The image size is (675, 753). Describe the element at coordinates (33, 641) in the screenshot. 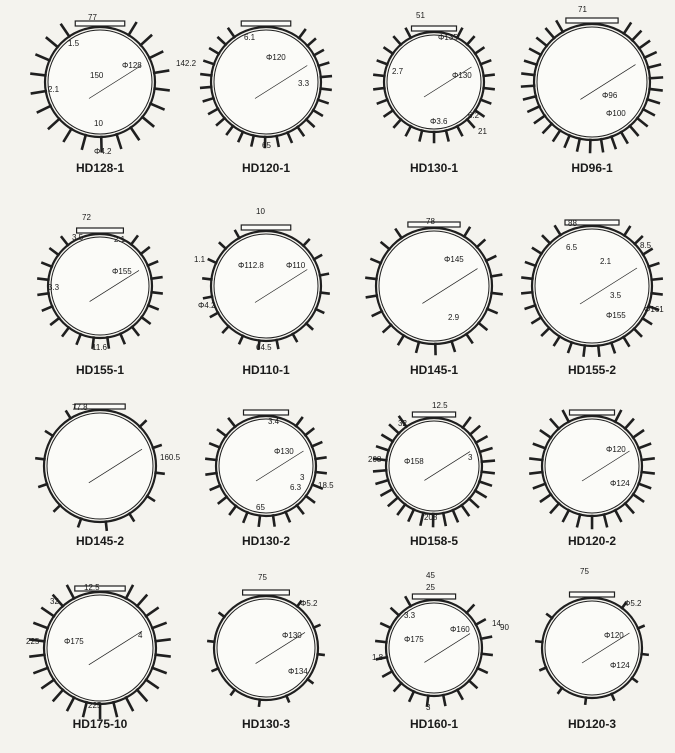

I see `dimension-label: 225` at that location.